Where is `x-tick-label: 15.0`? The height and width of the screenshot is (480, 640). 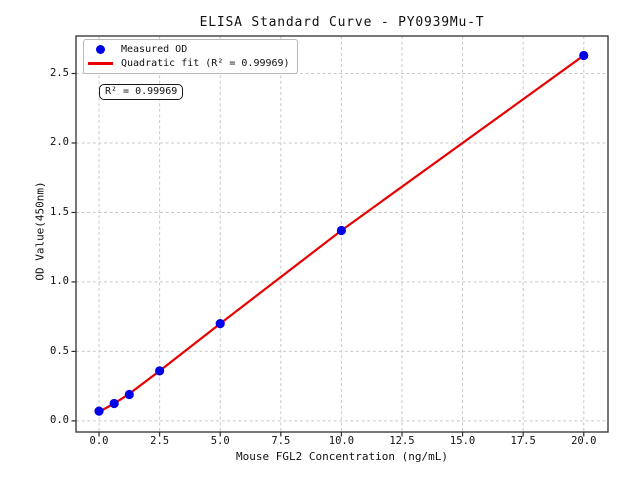
x-tick-label: 15.0 is located at coordinates (462, 441).